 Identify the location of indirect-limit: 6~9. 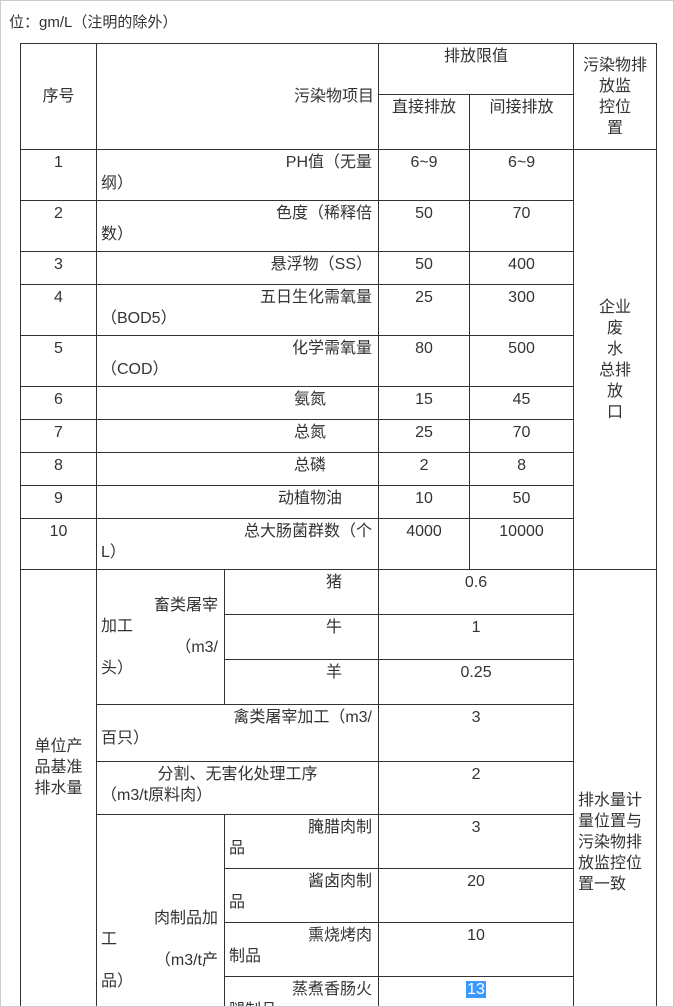
(522, 175).